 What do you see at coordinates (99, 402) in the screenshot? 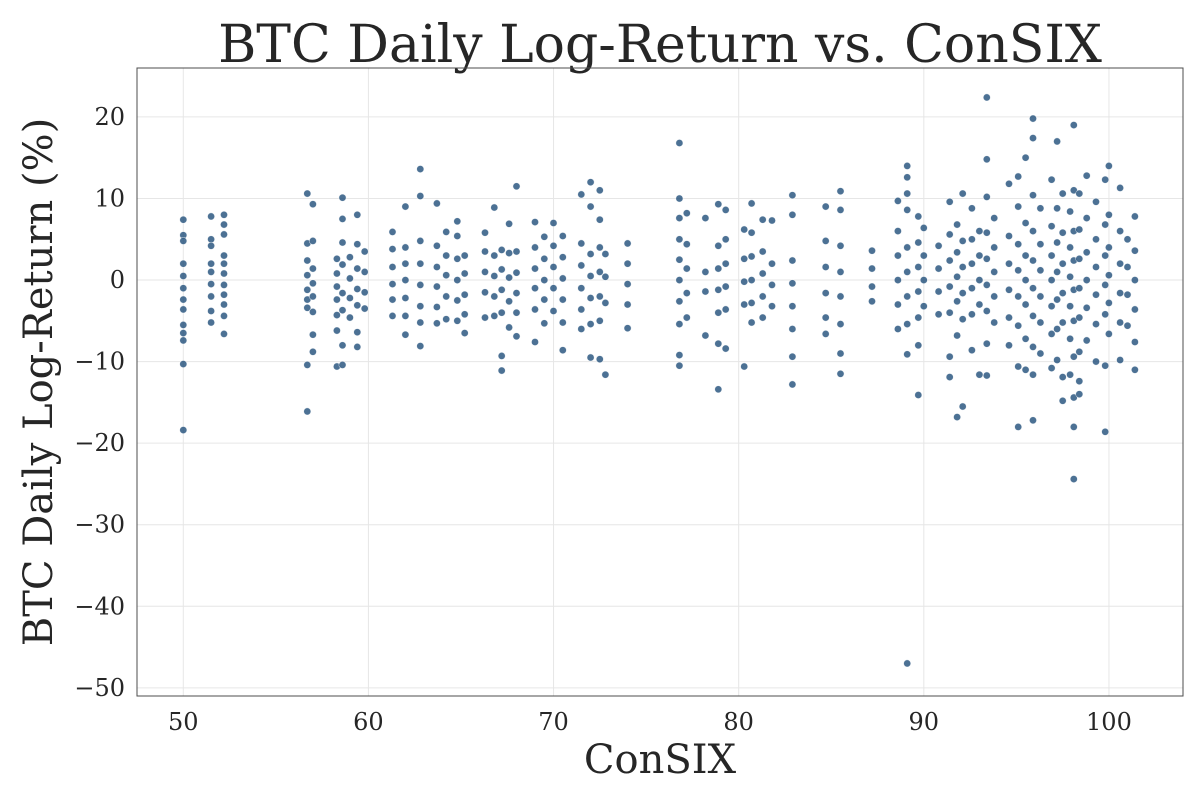
I see `y-tick-labels: 20 10 0 −10 −20 −30 −40 −50` at bounding box center [99, 402].